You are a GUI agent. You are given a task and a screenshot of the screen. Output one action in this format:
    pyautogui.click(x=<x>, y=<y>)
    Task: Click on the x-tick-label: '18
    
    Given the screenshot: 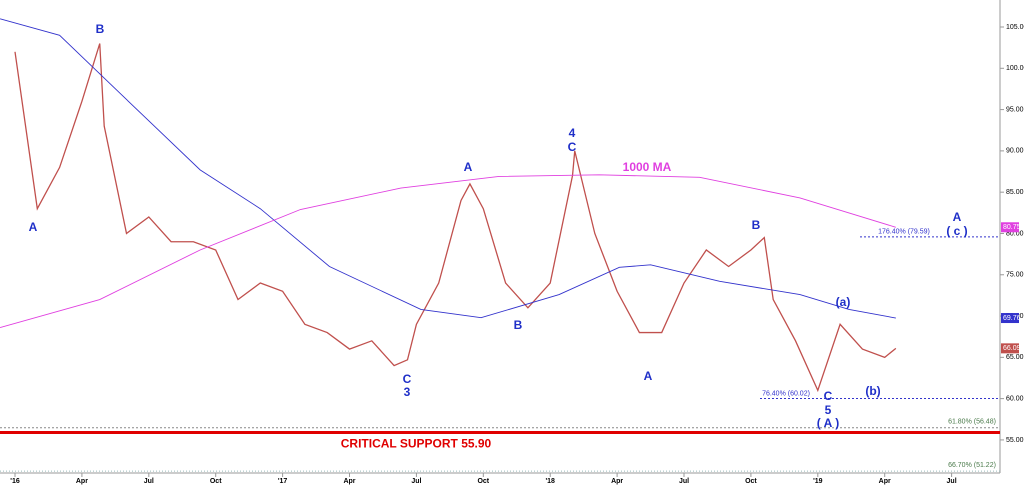 What is the action you would take?
    pyautogui.click(x=550, y=481)
    